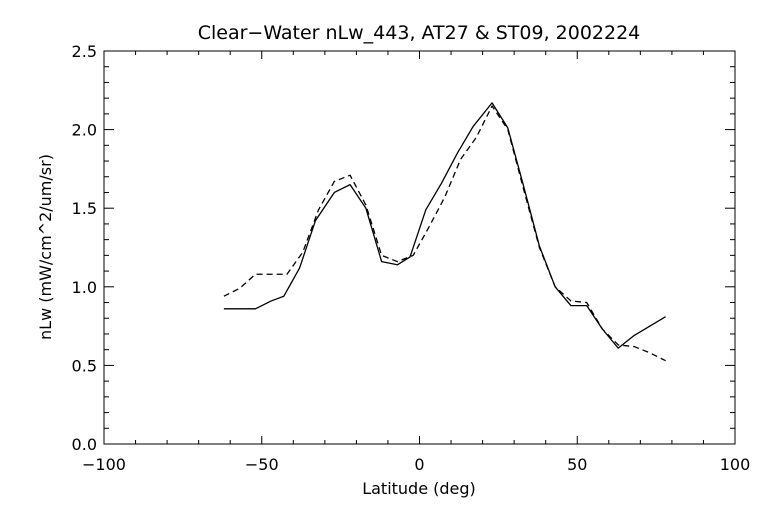 The image size is (768, 512). Describe the element at coordinates (577, 464) in the screenshot. I see `x-tick-label: 50` at that location.